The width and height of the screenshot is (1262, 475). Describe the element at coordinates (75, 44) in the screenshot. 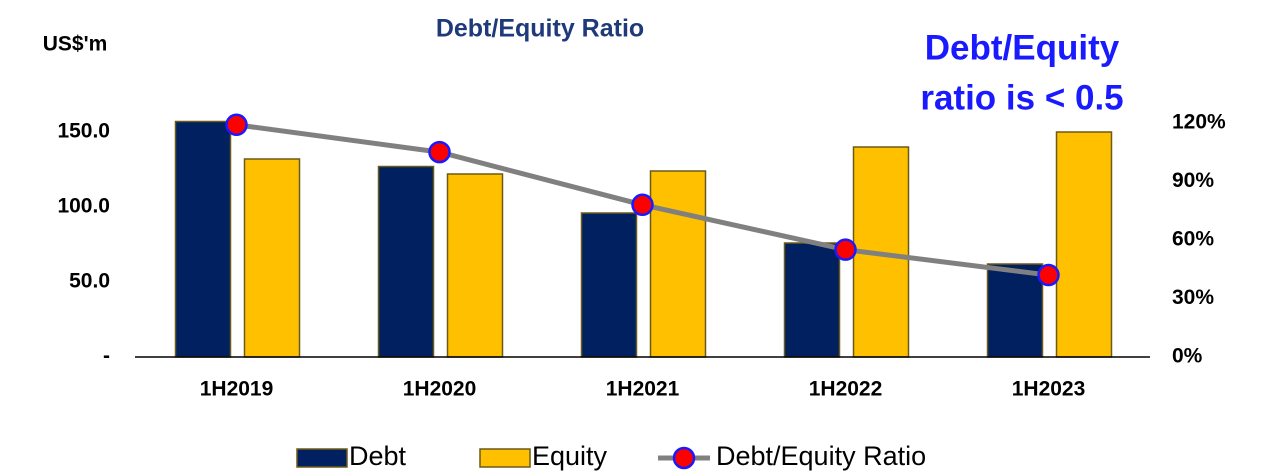

I see `y-axis-label: US$'m` at that location.